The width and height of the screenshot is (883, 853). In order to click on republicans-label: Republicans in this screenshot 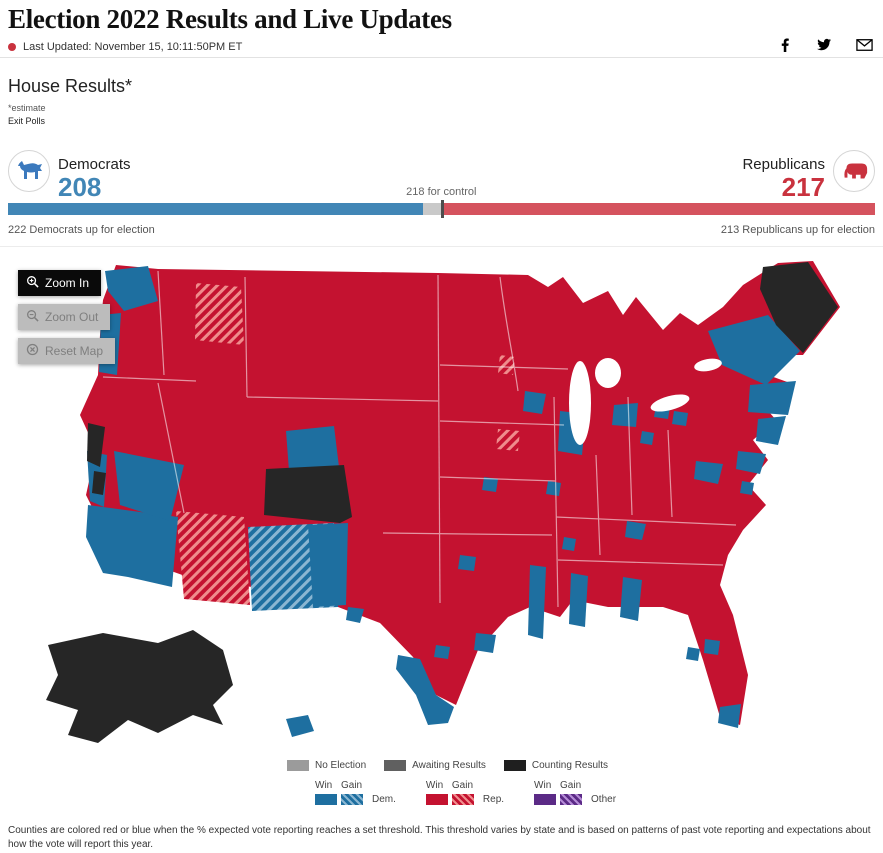, I will do `click(783, 164)`.